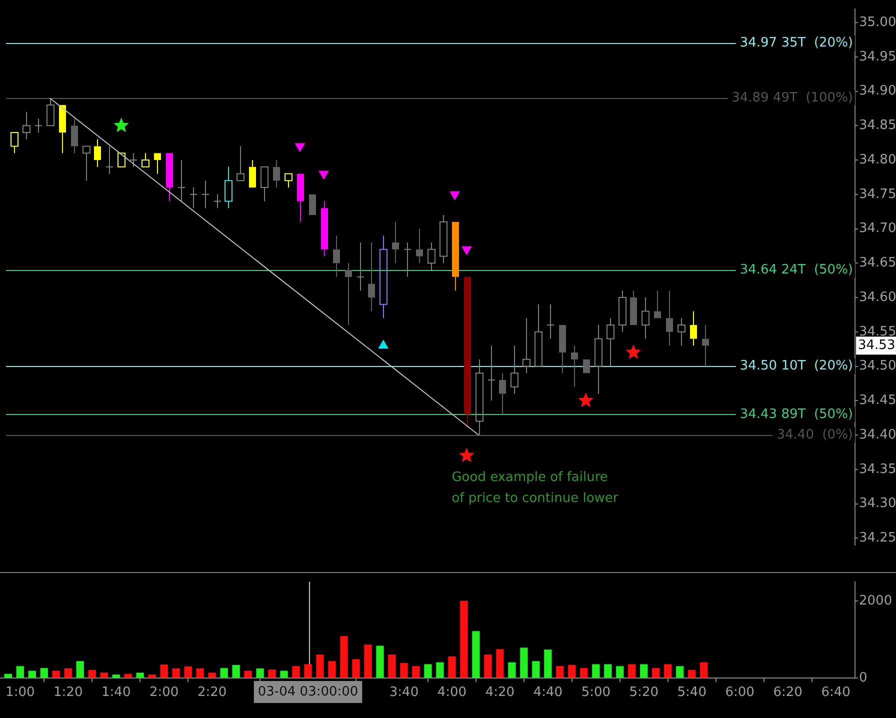 The height and width of the screenshot is (718, 896). I want to click on y-tick-label: 34.95, so click(877, 56).